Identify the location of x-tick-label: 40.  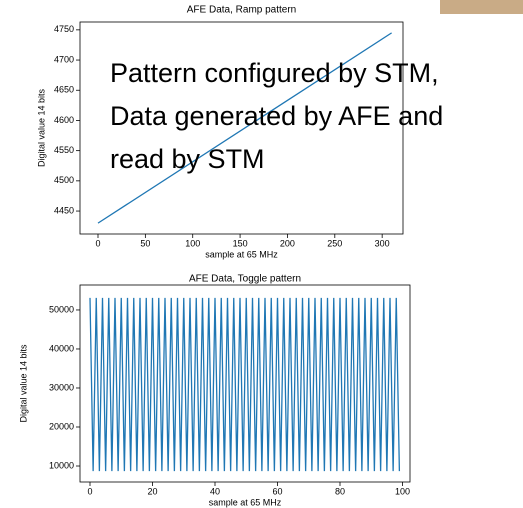
(215, 491).